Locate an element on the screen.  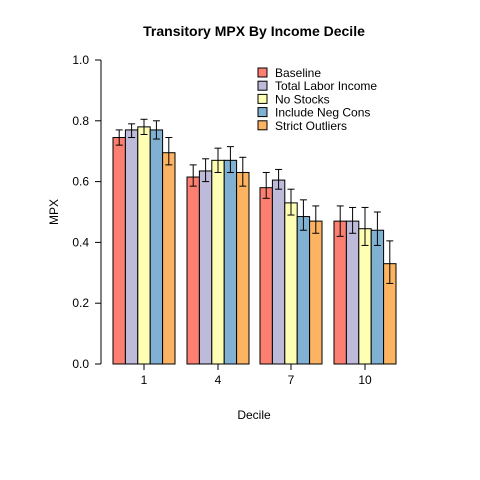
x-tick-label: 4 is located at coordinates (218, 380).